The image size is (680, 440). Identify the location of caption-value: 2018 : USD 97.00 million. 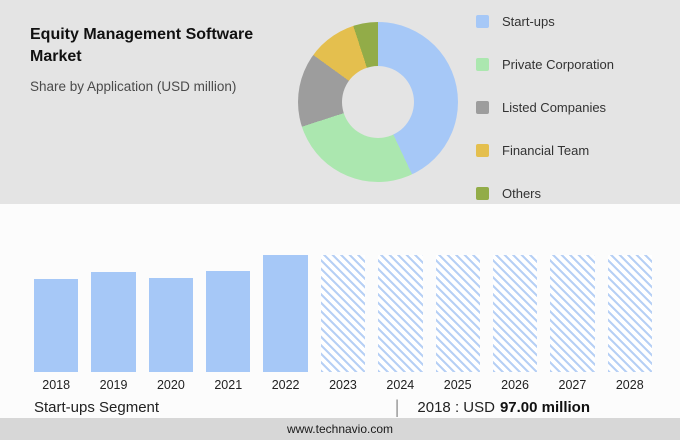
(503, 407).